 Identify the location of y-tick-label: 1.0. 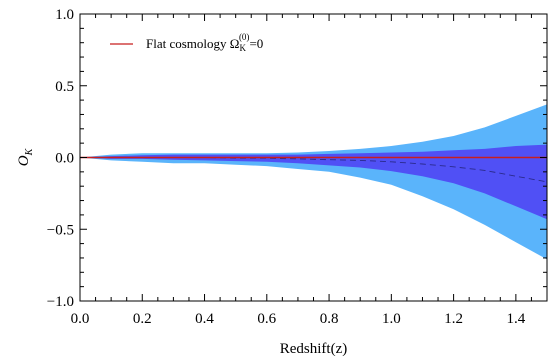
(64, 15).